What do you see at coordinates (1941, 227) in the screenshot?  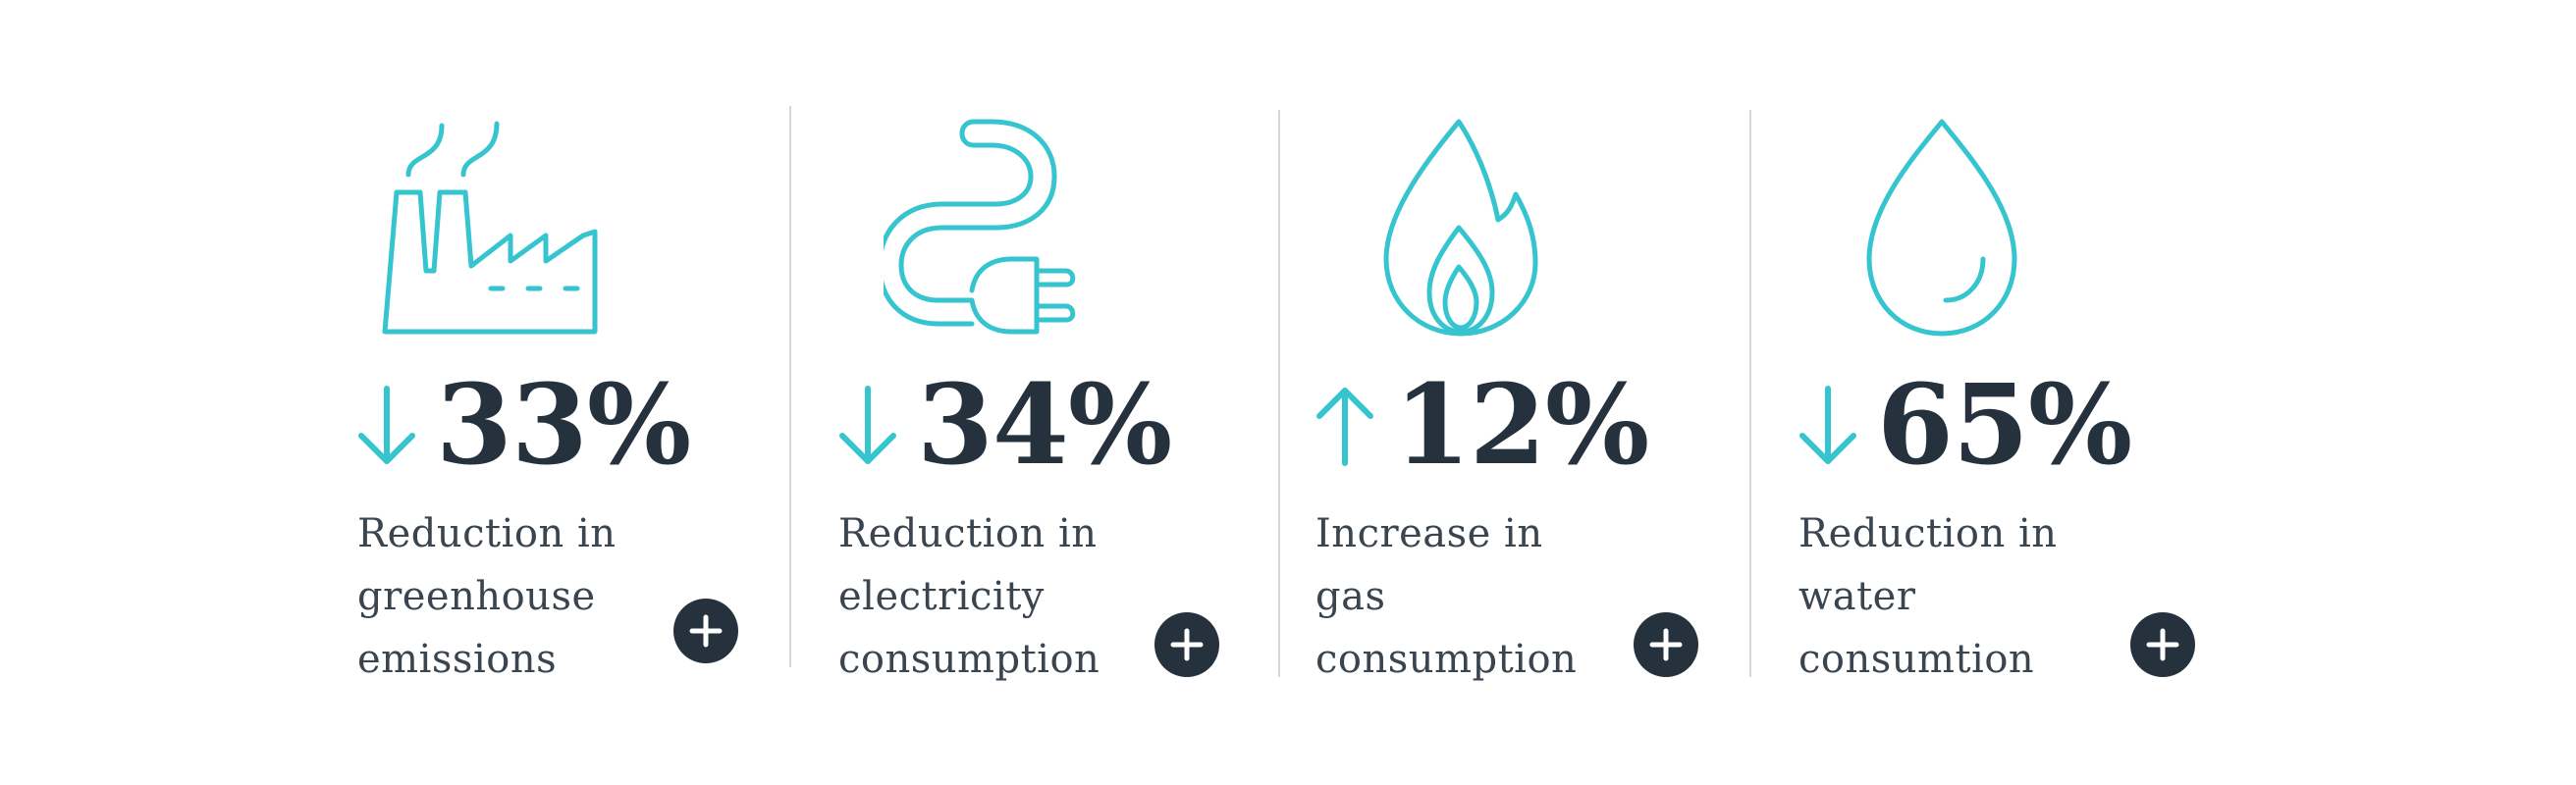 I see `water-drop-icon` at bounding box center [1941, 227].